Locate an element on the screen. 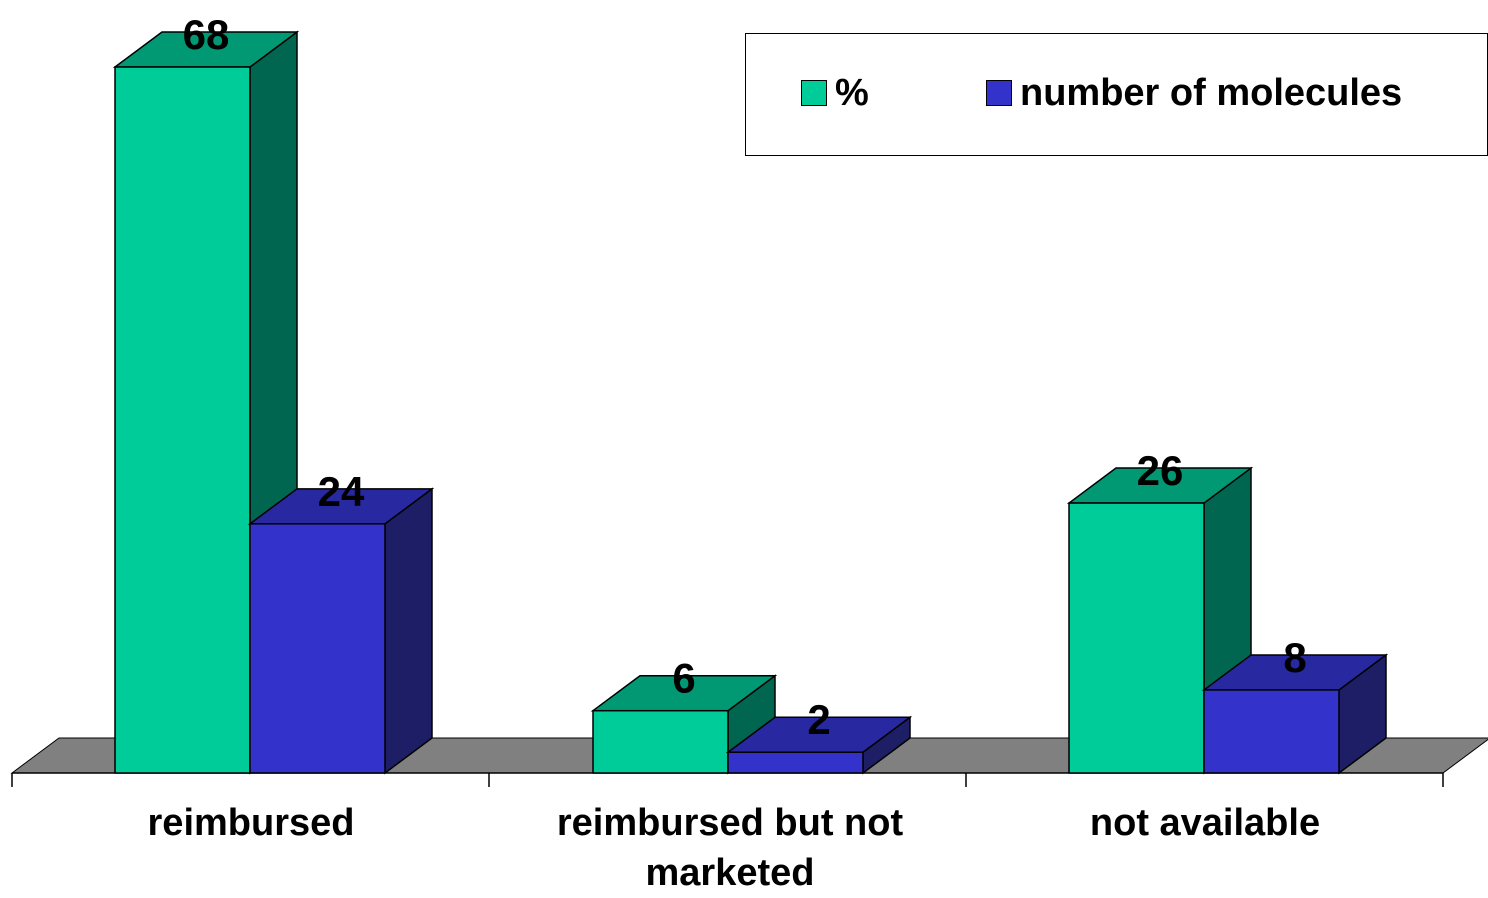 The image size is (1488, 898). legend: % number of molecules is located at coordinates (1116, 94).